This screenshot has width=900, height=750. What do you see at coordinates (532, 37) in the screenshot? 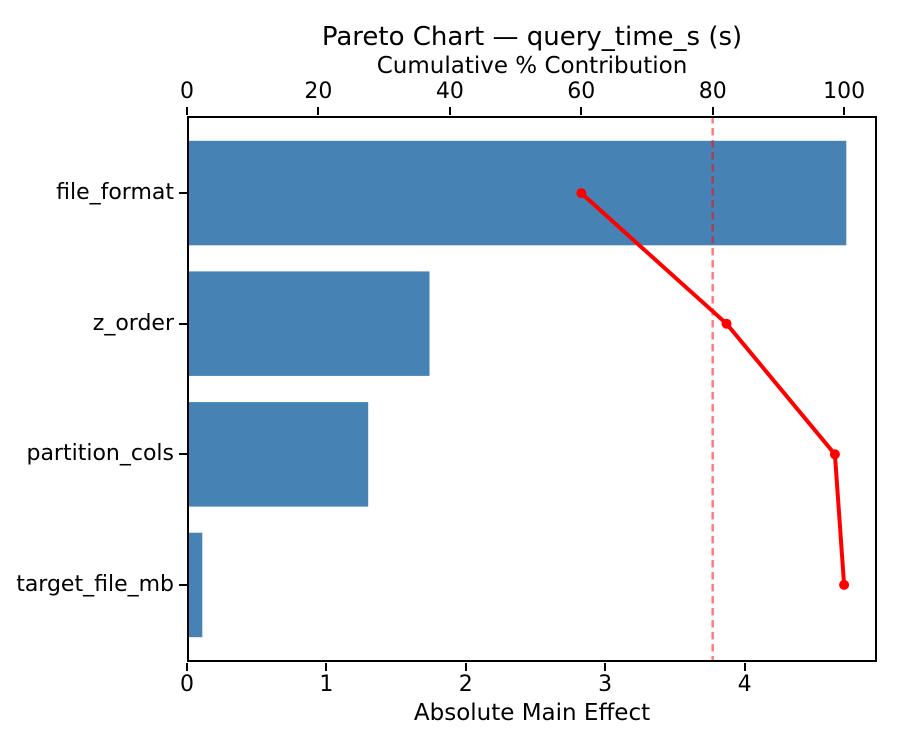
I see `chart-title: Pareto Chart — query_time_s (s)` at bounding box center [532, 37].